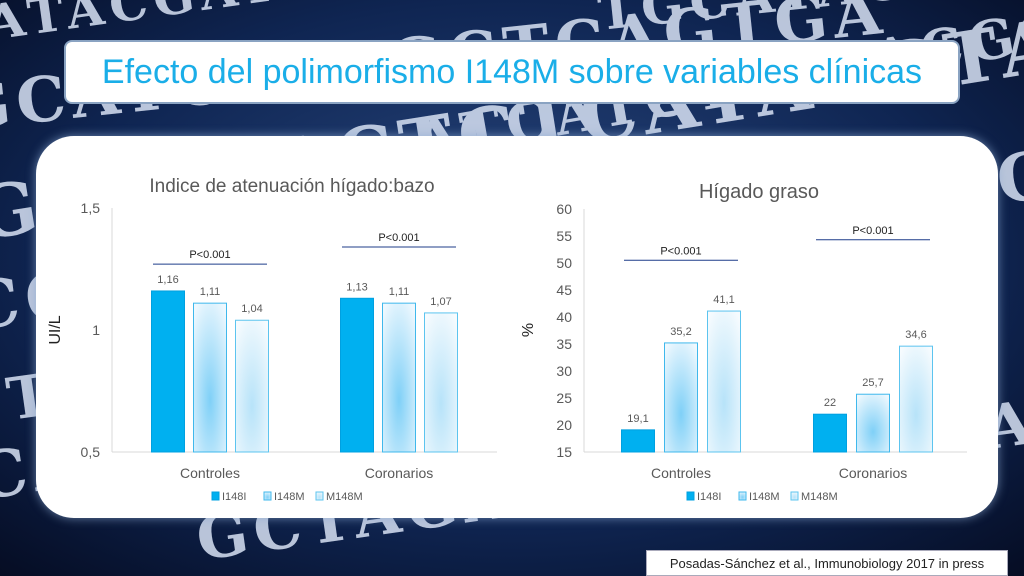 The width and height of the screenshot is (1024, 576). I want to click on y-tick-label: 45, so click(564, 290).